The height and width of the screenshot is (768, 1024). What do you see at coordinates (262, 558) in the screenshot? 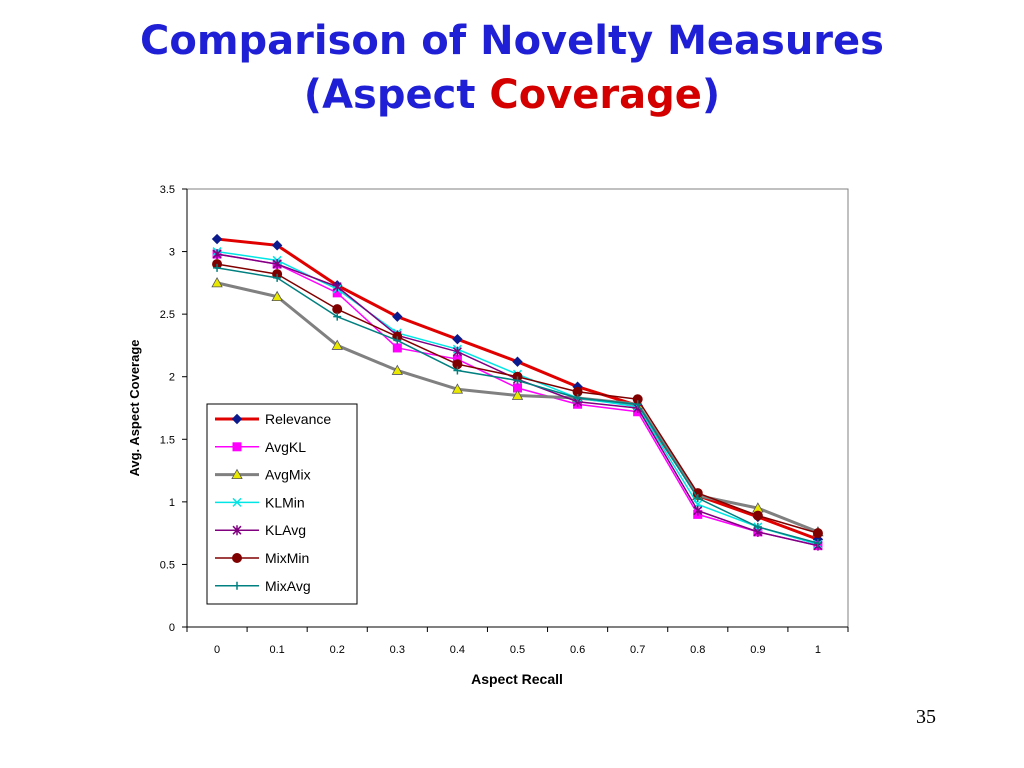
I see `legend-item: MixMin` at bounding box center [262, 558].